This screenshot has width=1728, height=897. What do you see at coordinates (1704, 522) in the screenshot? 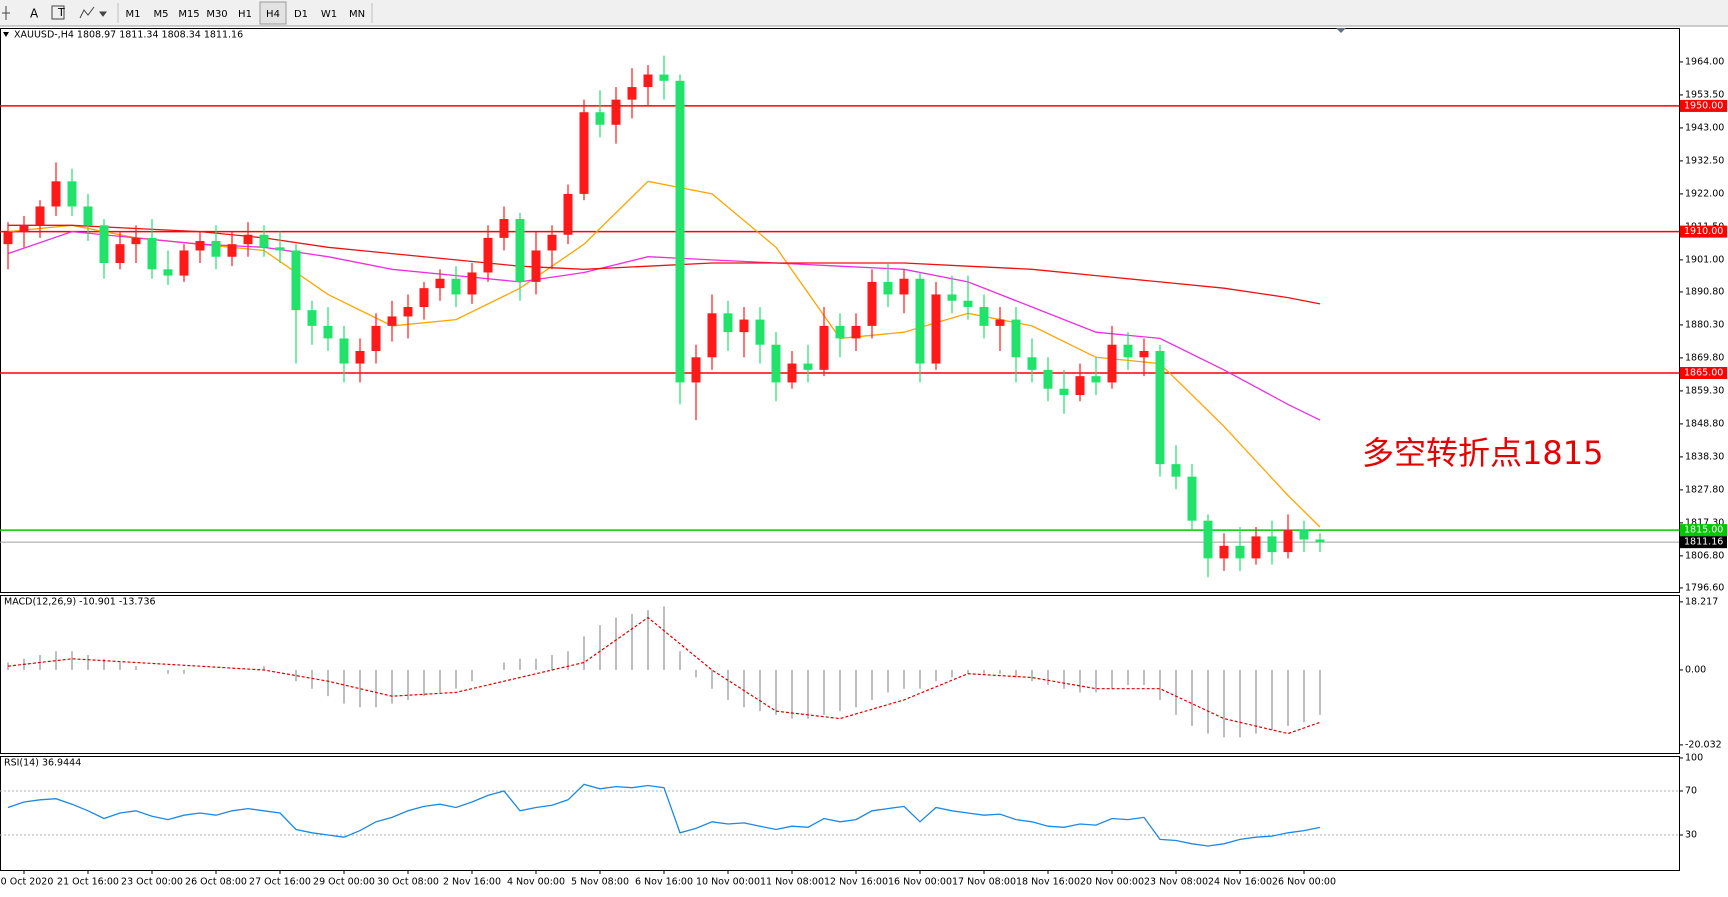
I see `y-tick-label: 1817.30` at bounding box center [1704, 522].